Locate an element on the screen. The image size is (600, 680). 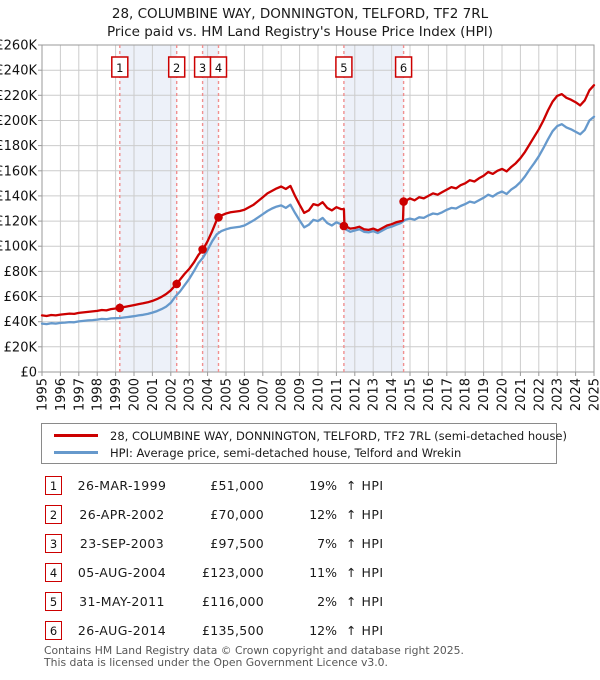
svg-text: £220K is located at coordinates (18, 96).